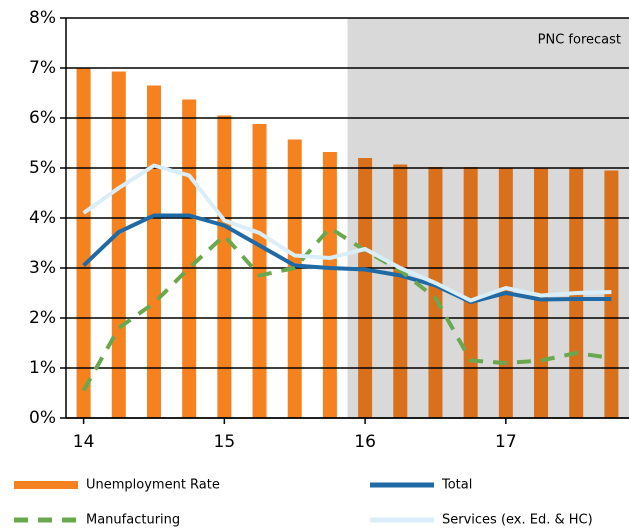  Describe the element at coordinates (42, 168) in the screenshot. I see `y-tick-label: 5%` at that location.